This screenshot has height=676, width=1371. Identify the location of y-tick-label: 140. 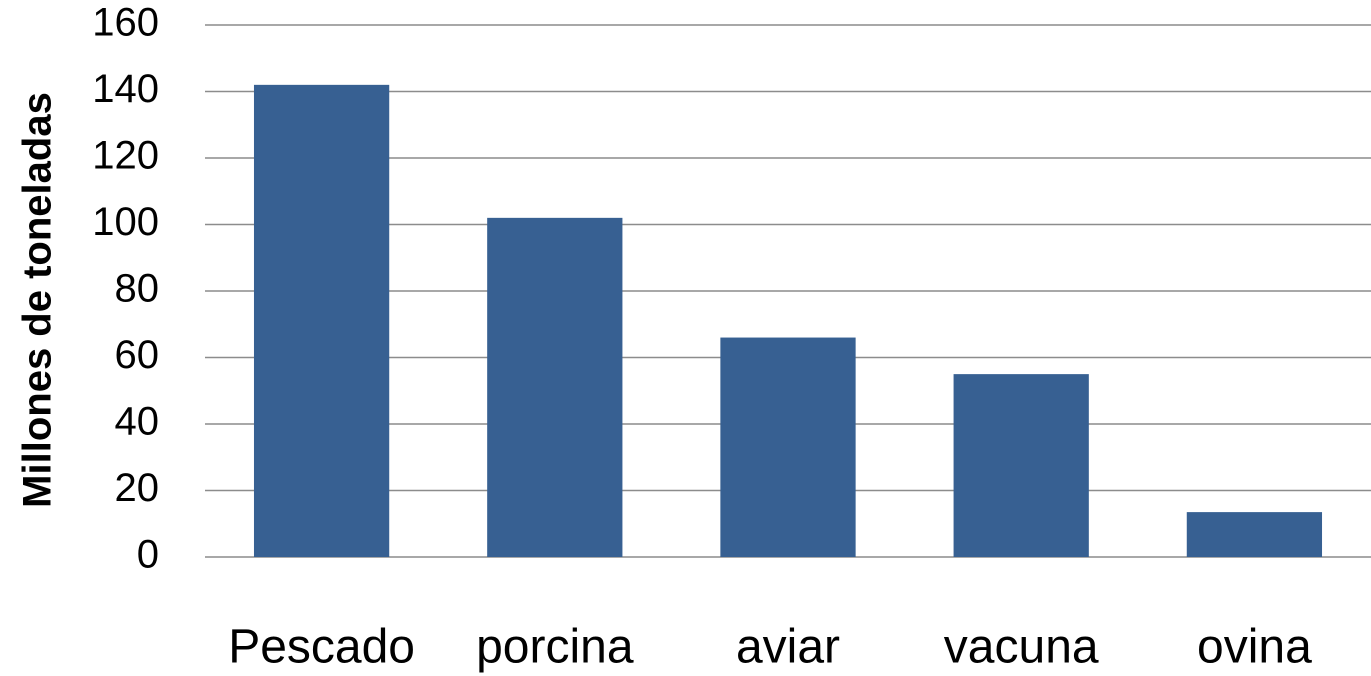
(125, 89).